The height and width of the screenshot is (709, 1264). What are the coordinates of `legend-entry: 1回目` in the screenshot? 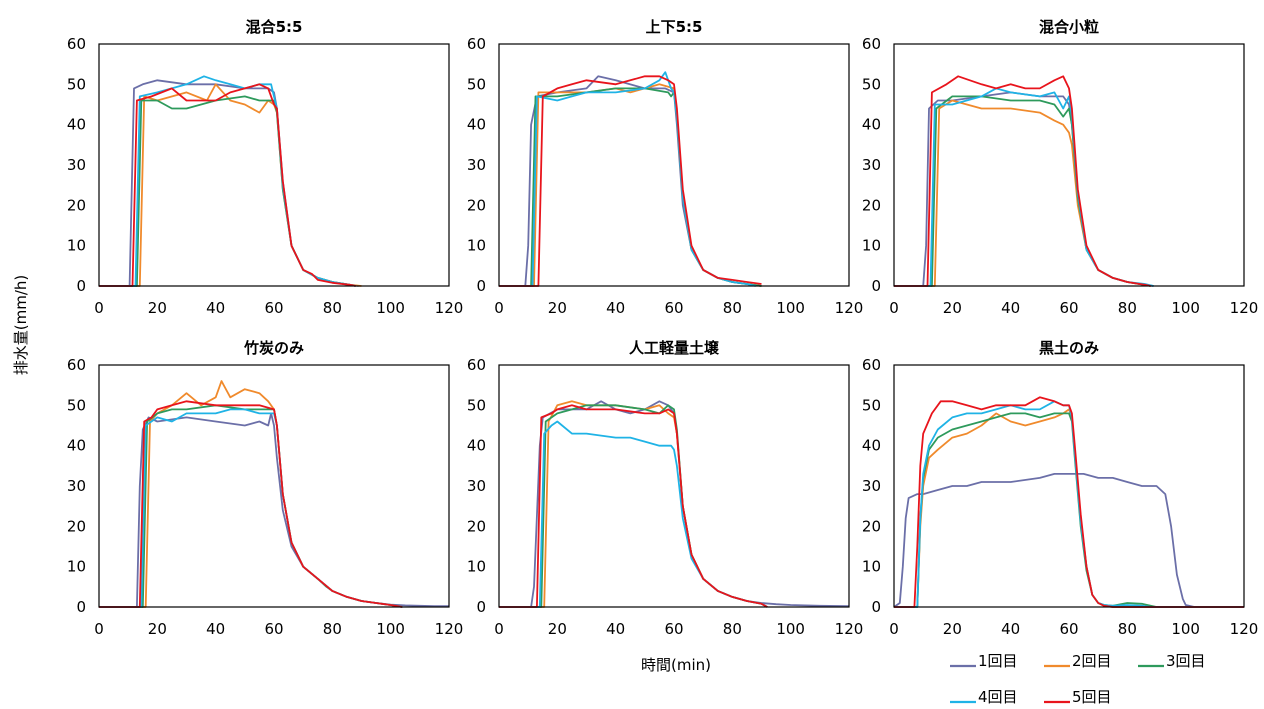 It's located at (984, 661).